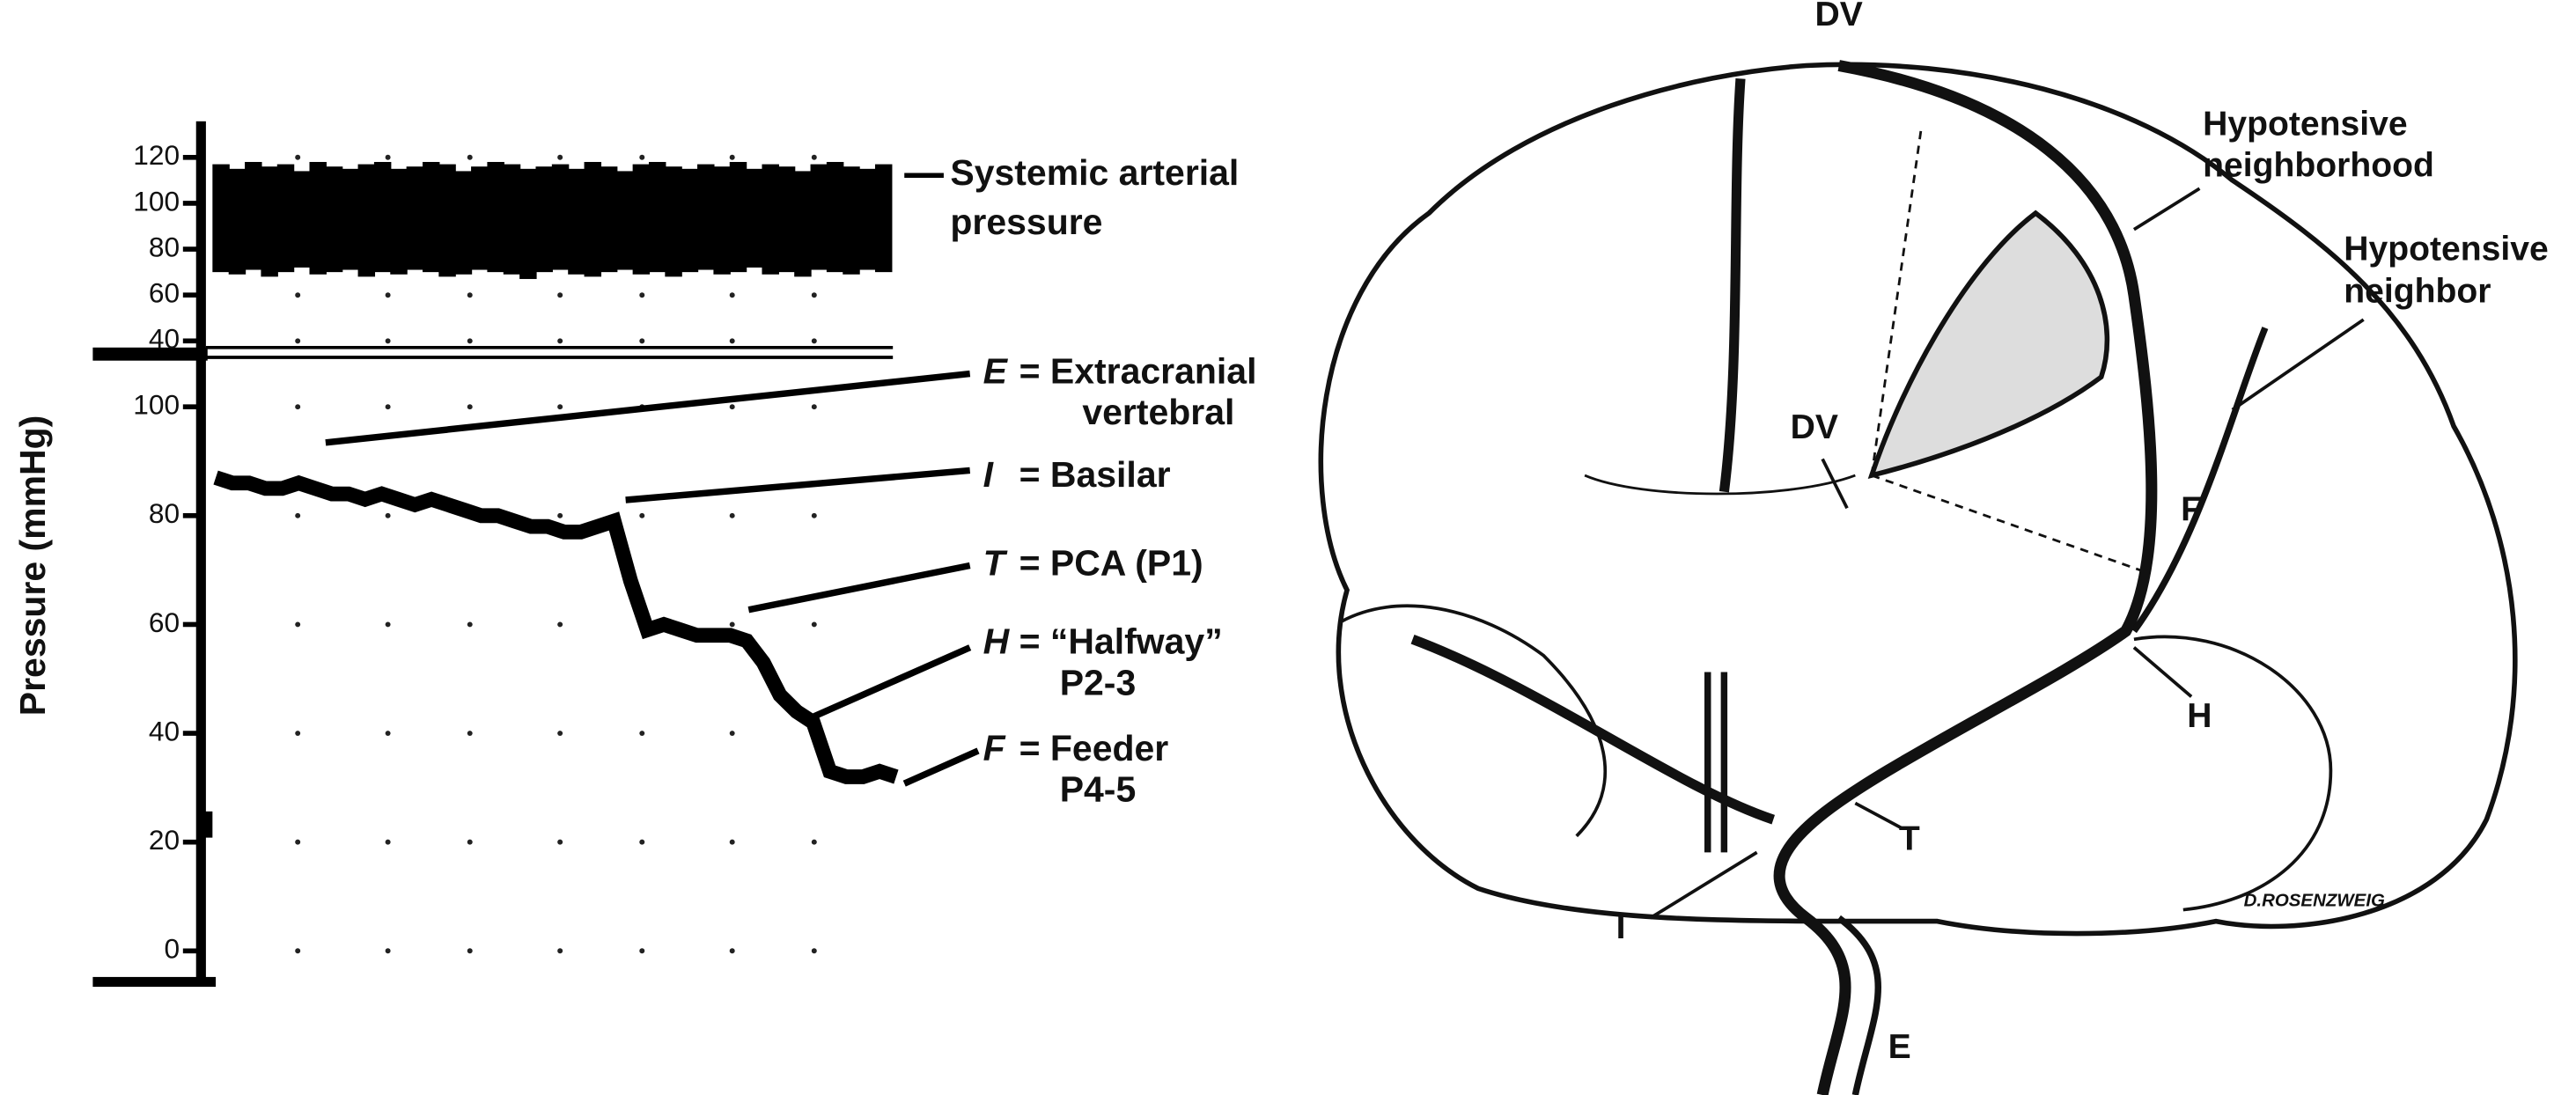 The image size is (2576, 1095). I want to click on annotation: = Basilar, so click(1095, 475).